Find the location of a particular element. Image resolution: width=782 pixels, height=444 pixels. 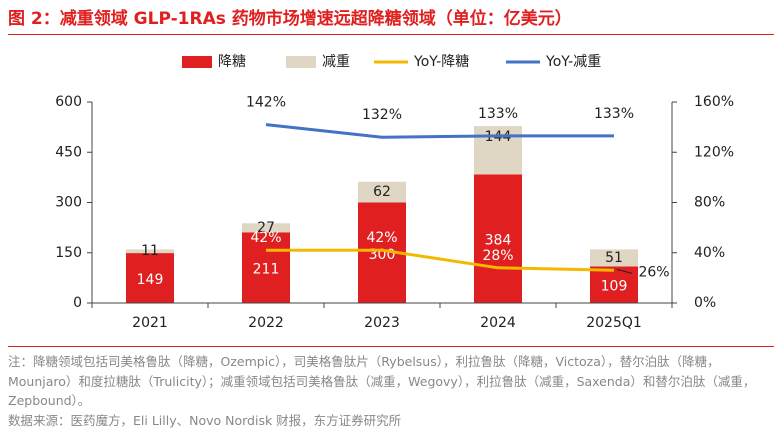

bar-label-weight: 11 is located at coordinates (150, 251).